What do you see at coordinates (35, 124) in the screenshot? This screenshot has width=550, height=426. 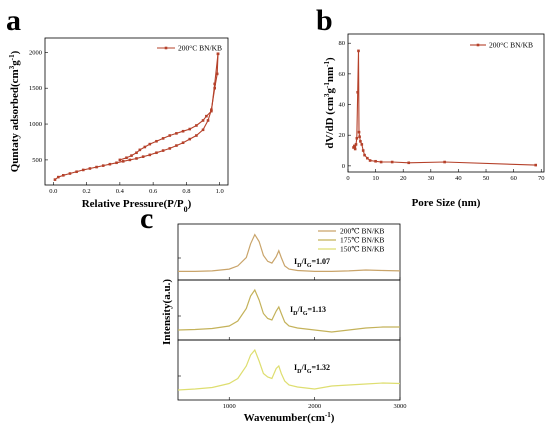 I see `y-tick-label: 1000` at bounding box center [35, 124].